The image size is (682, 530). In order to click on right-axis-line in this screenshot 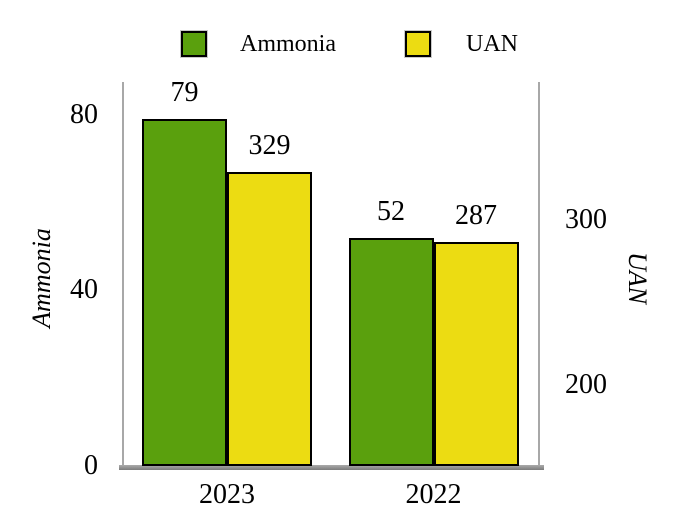, I will do `click(539, 274)`.